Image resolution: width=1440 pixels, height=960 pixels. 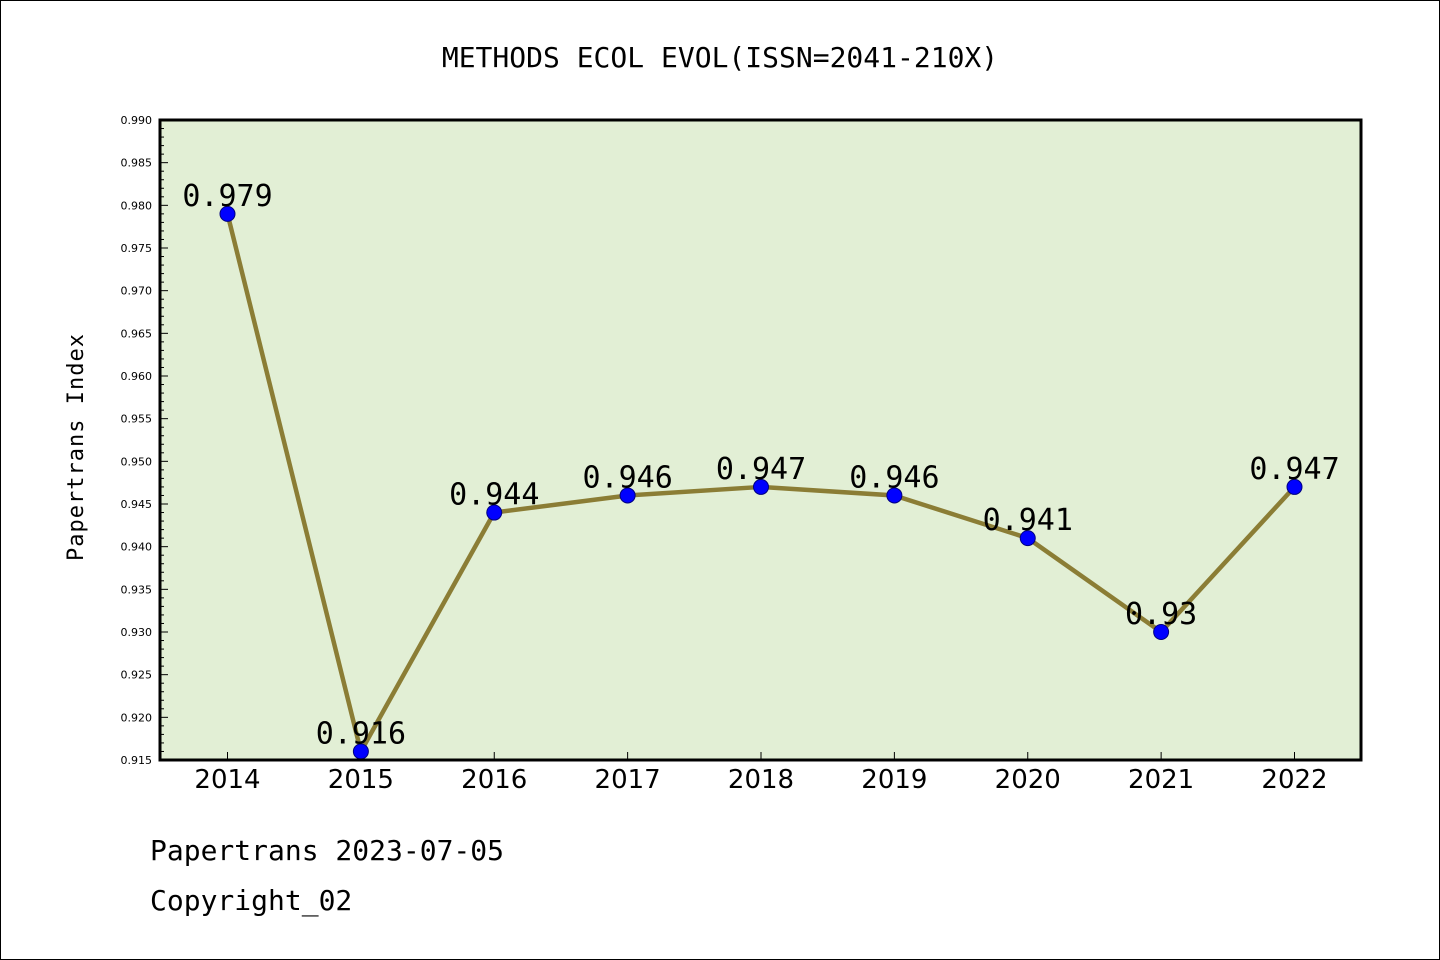 What do you see at coordinates (137, 205) in the screenshot?
I see `y-tick-label: 0.980` at bounding box center [137, 205].